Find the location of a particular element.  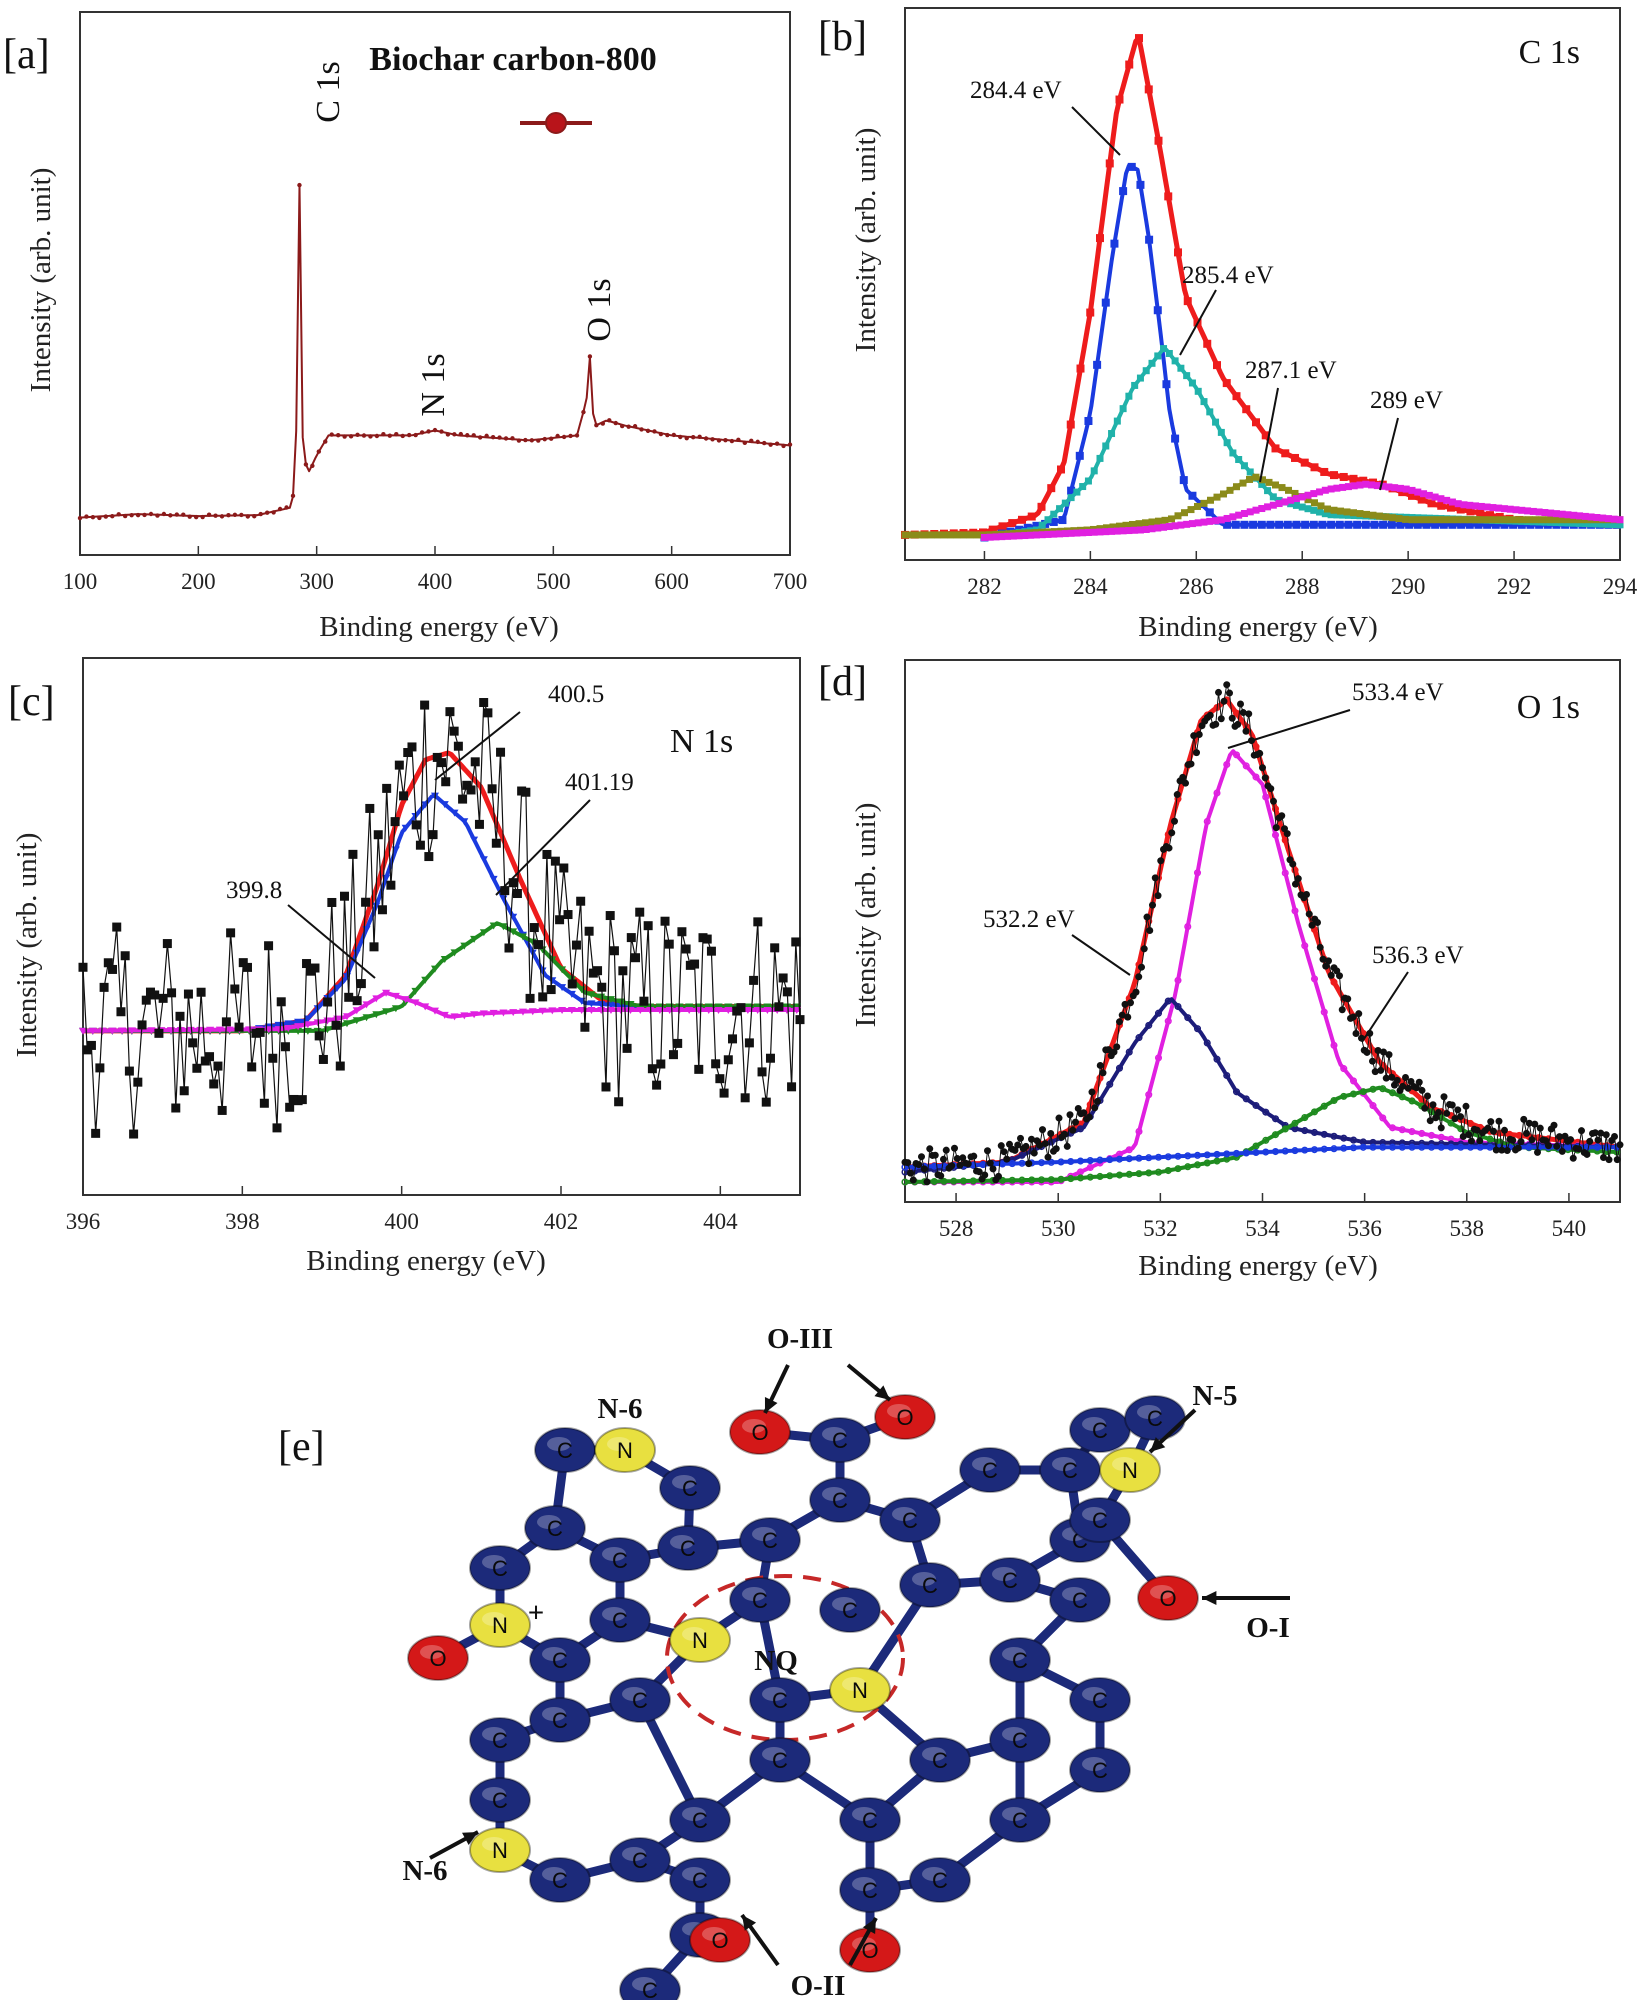

nitrogen-atom is located at coordinates (1130, 1470).